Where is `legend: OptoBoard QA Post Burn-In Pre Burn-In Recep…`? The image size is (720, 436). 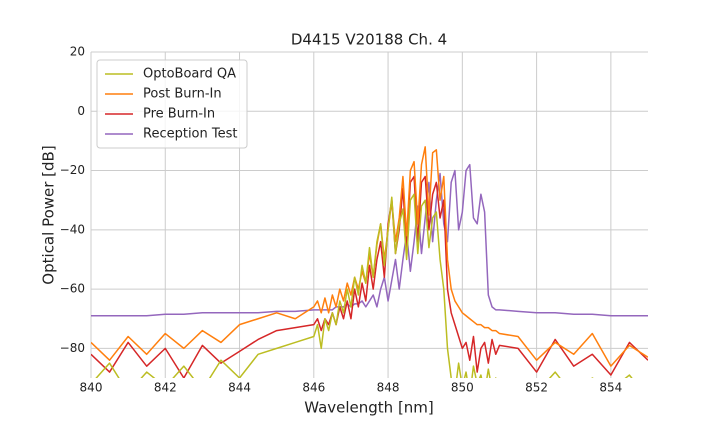 legend: OptoBoard QA Post Burn-In Pre Burn-In Recep… is located at coordinates (172, 104).